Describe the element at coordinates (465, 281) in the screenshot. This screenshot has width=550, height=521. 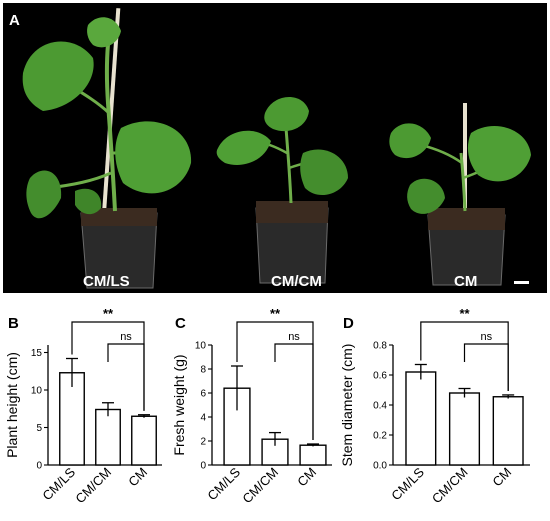
I see `plant-label-cm: CM` at that location.